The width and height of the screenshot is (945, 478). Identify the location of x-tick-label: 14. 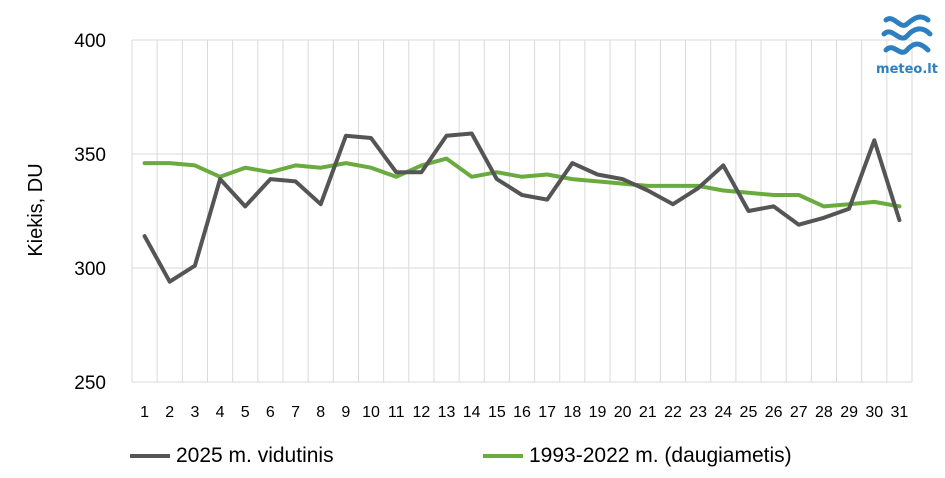
(472, 412).